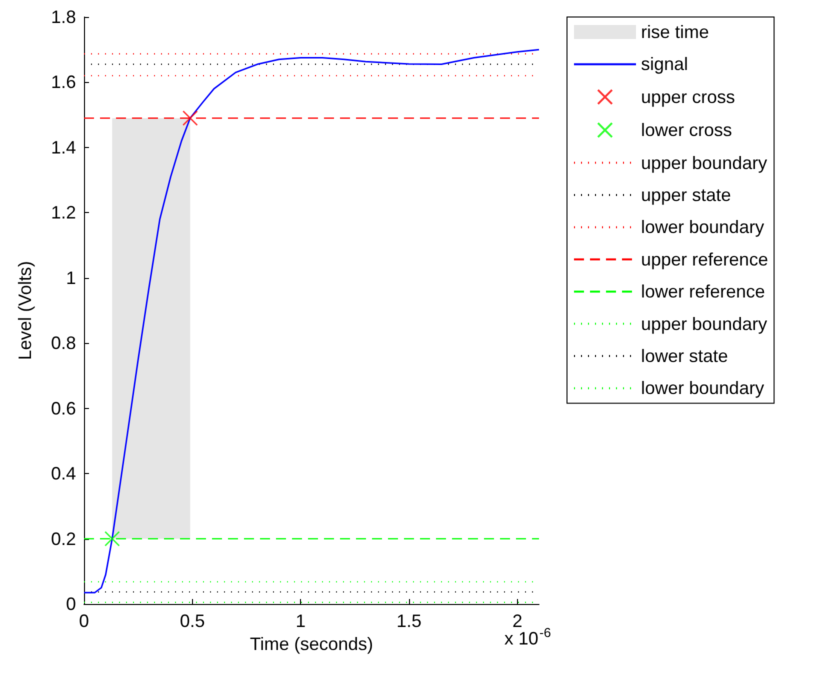 This screenshot has height=677, width=821. What do you see at coordinates (688, 96) in the screenshot?
I see `legend-label: upper cross` at bounding box center [688, 96].